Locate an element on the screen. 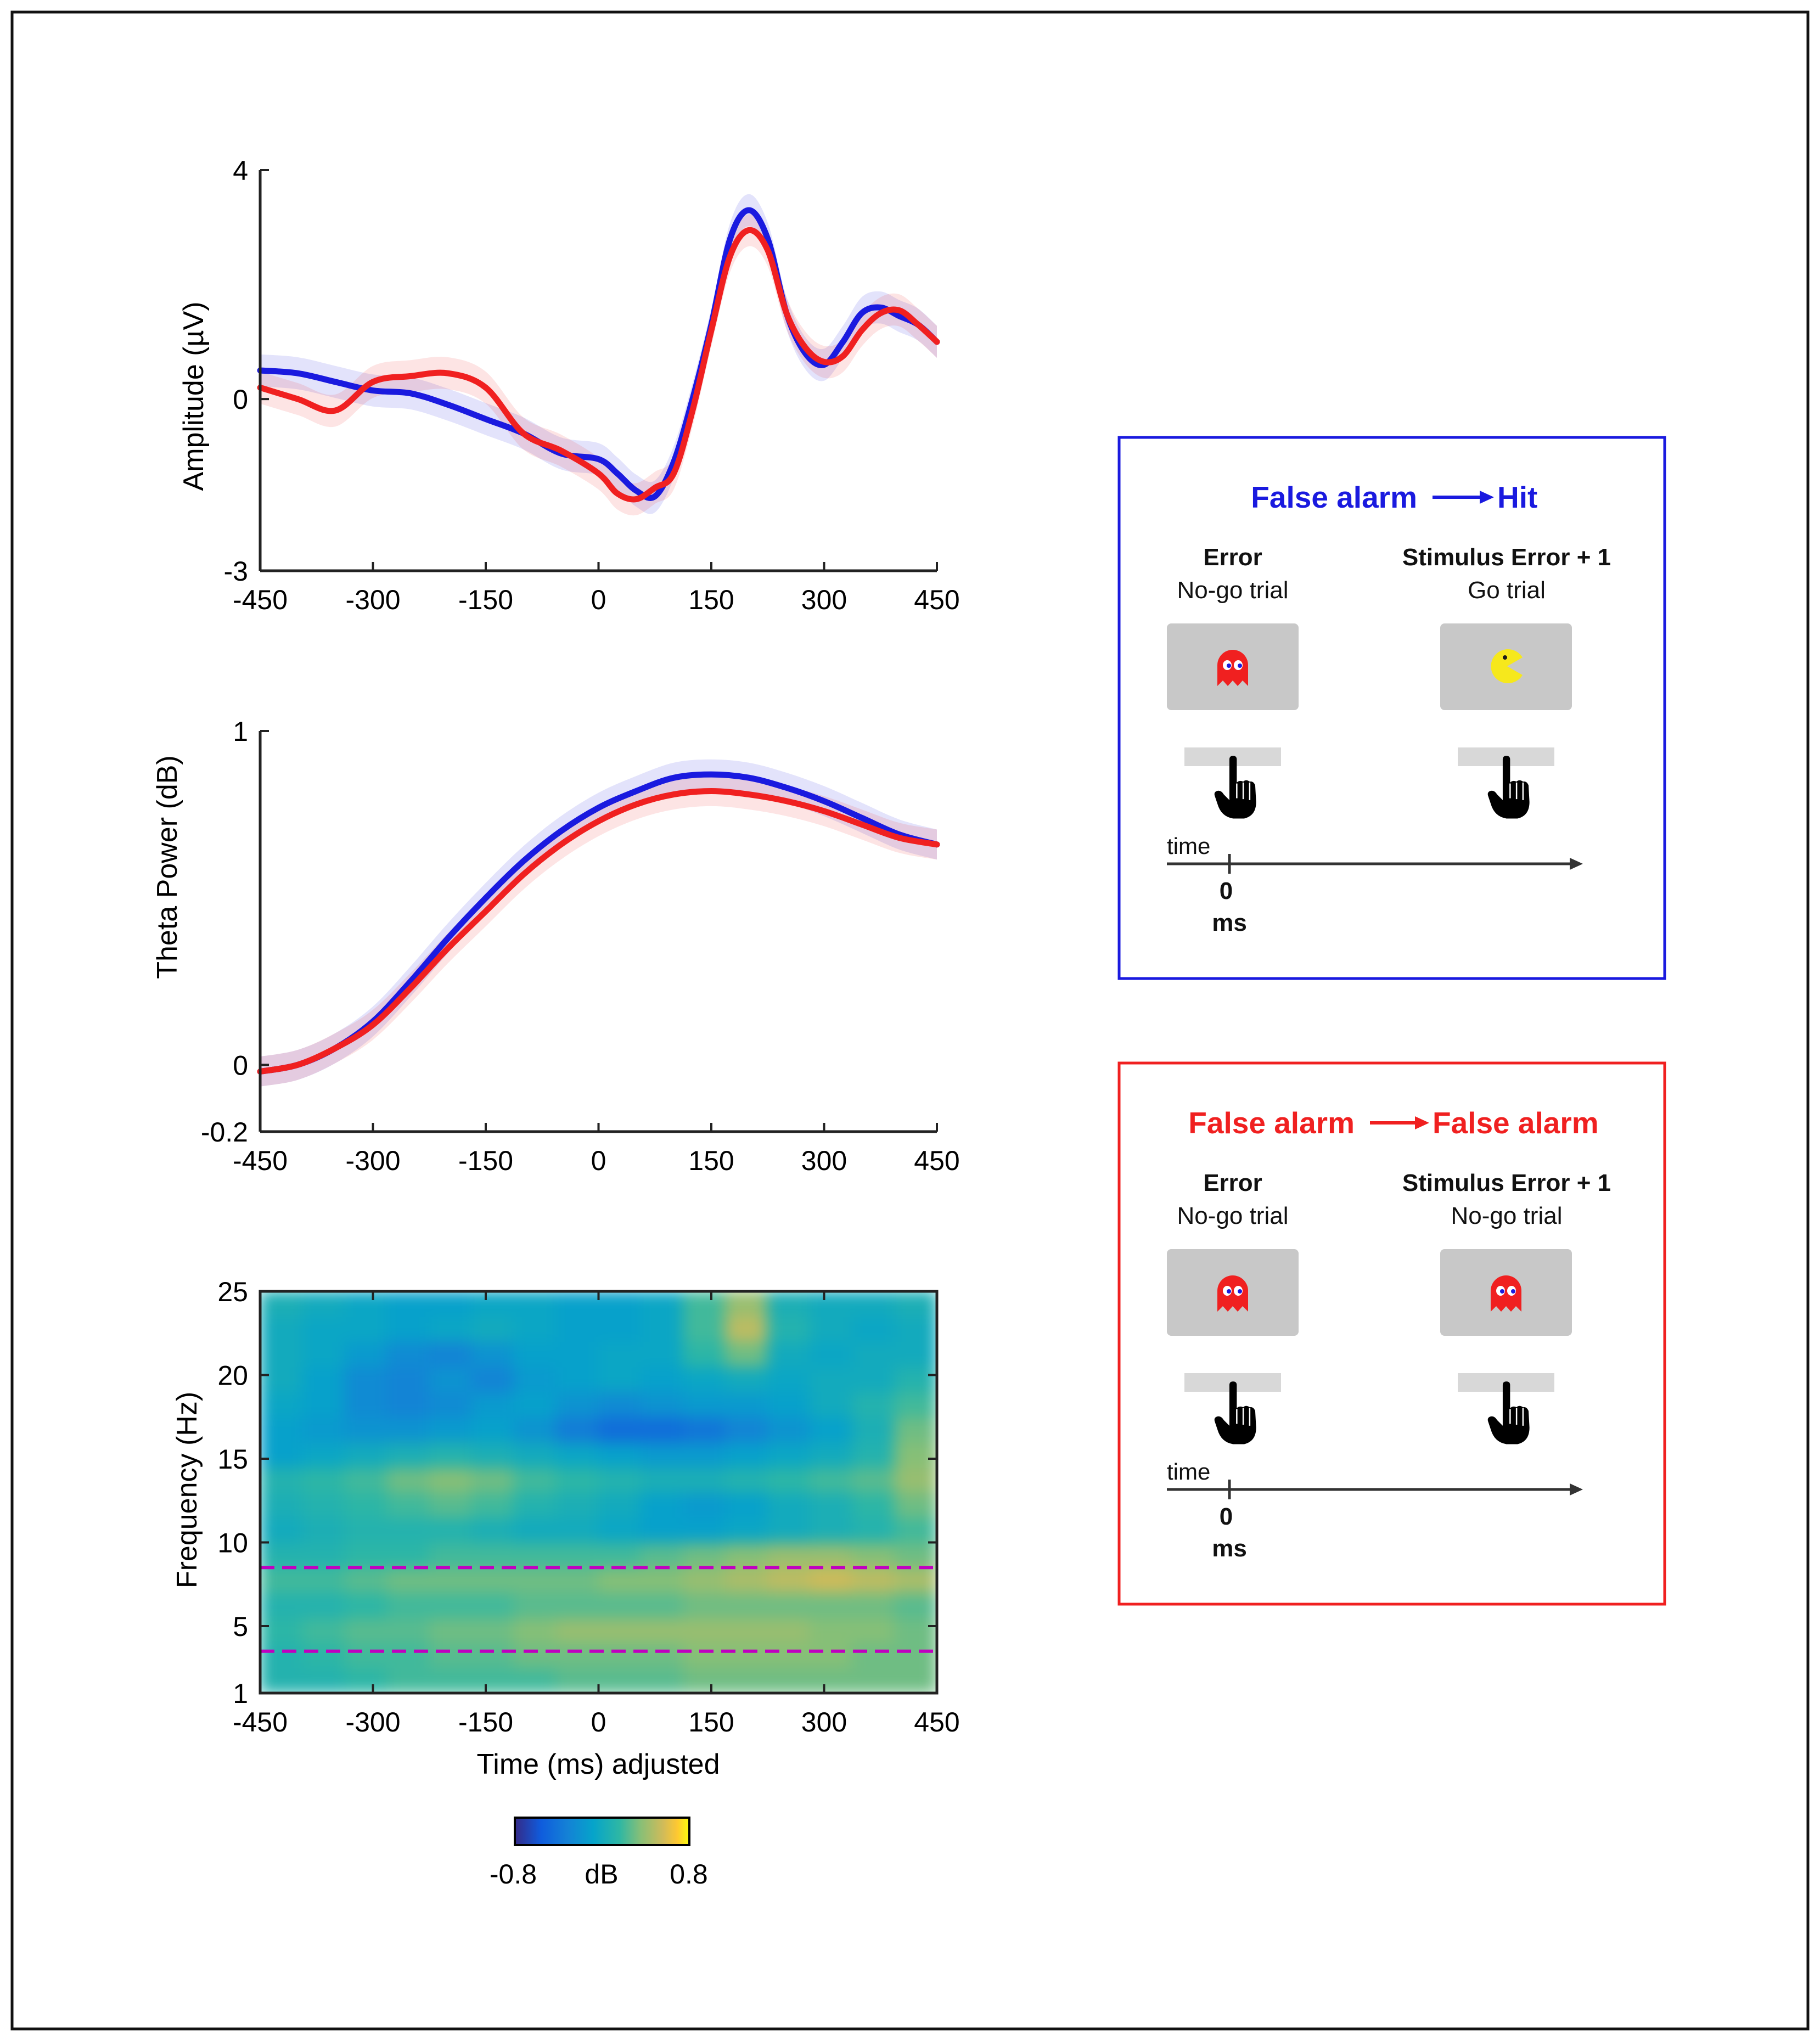 Image resolution: width=1820 pixels, height=2041 pixels. y-tick-label: 1 is located at coordinates (240, 731).